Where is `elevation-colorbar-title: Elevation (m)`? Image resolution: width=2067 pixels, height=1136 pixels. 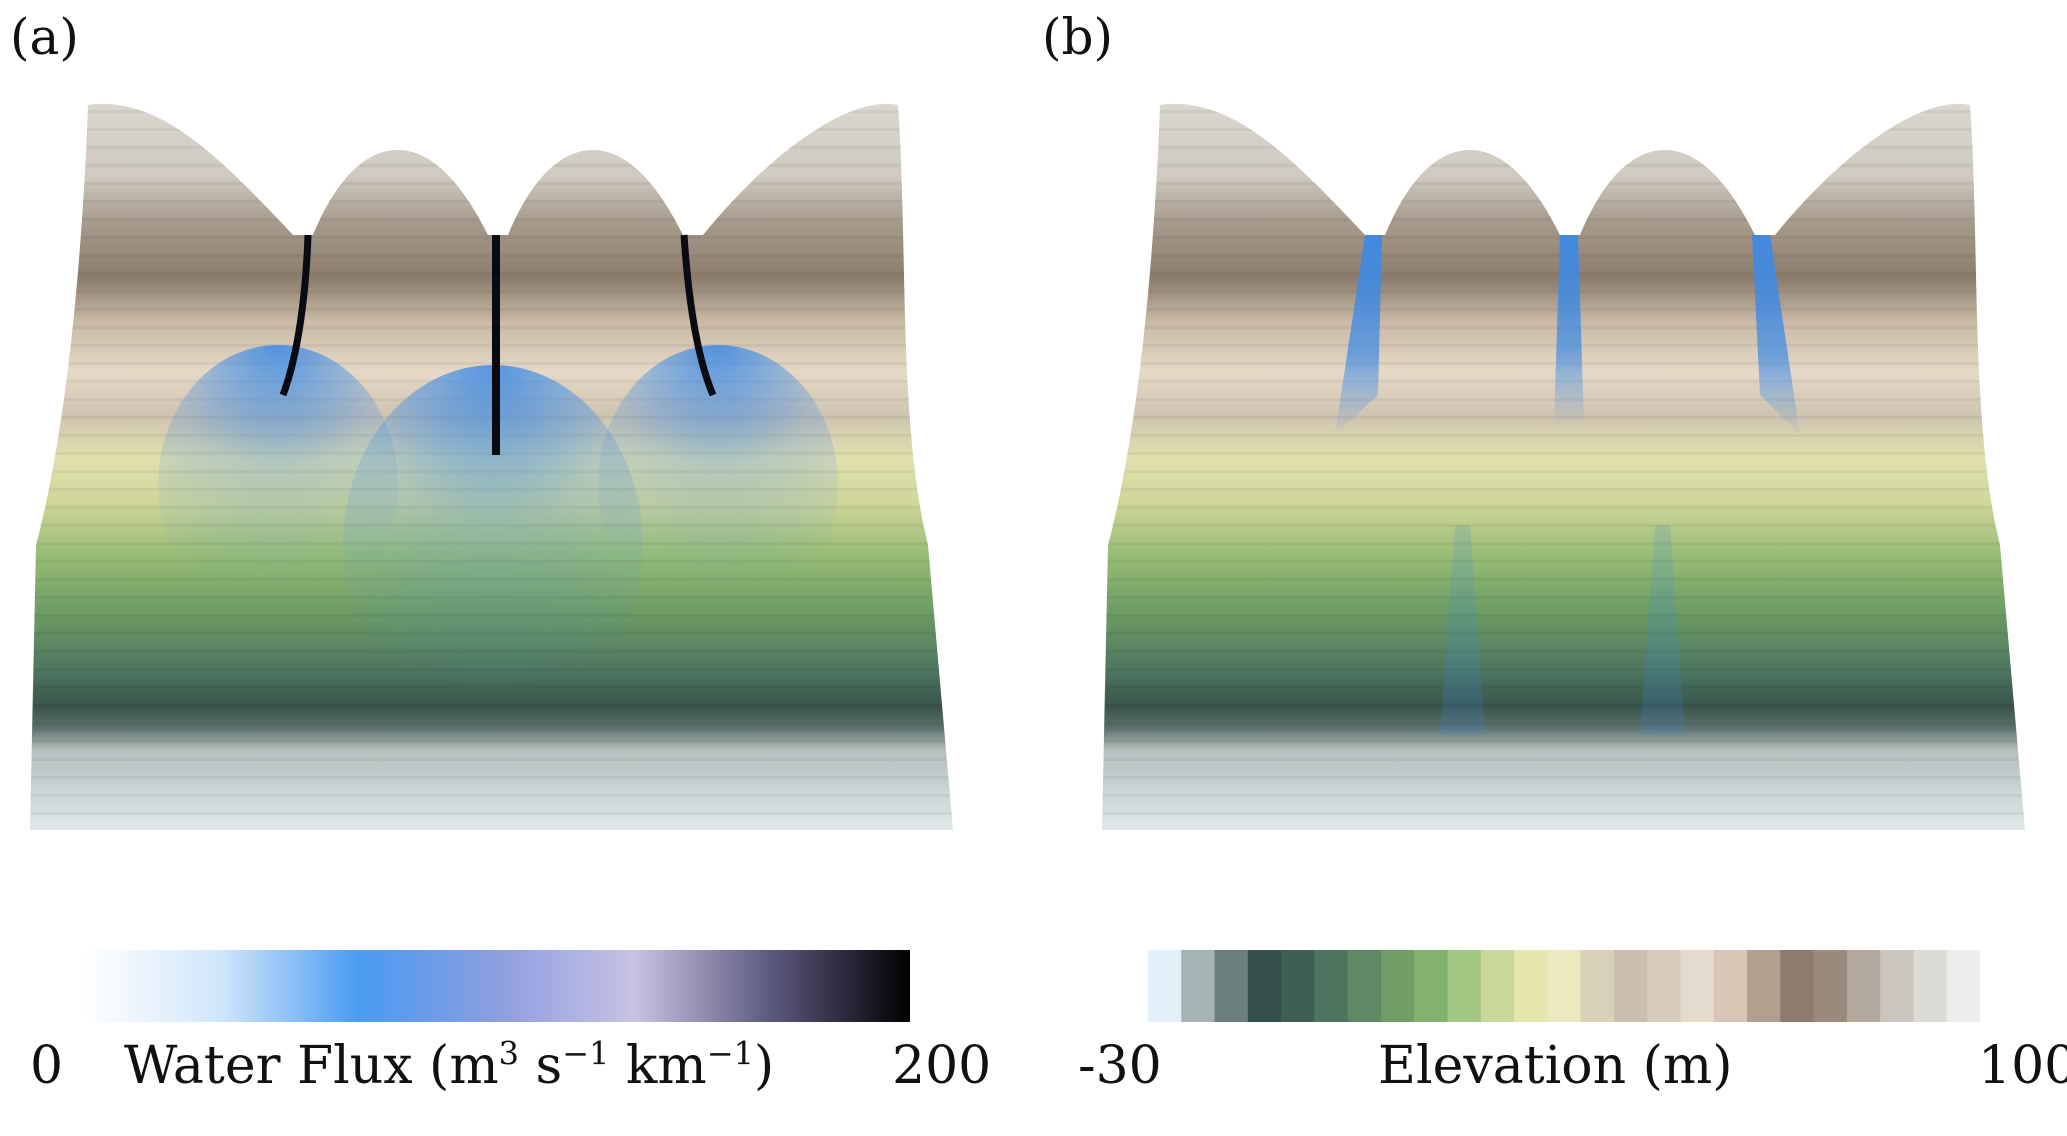
elevation-colorbar-title: Elevation (m) is located at coordinates (1555, 1066).